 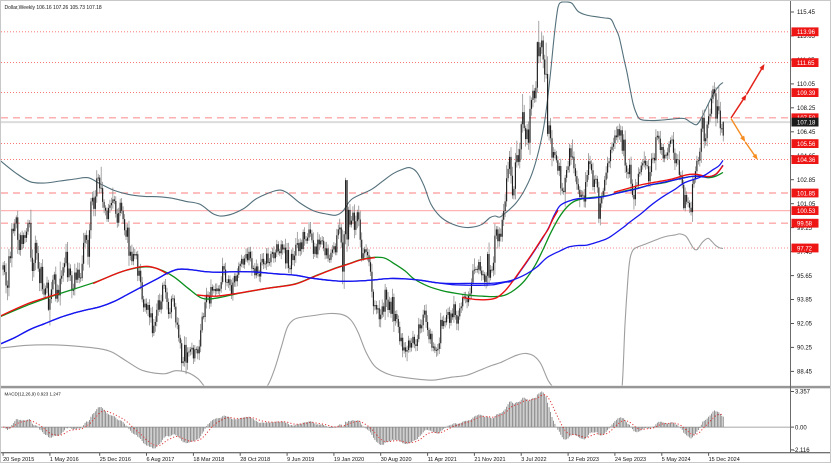 I want to click on svg-text: 21 Nov 2021, so click(x=489, y=460).